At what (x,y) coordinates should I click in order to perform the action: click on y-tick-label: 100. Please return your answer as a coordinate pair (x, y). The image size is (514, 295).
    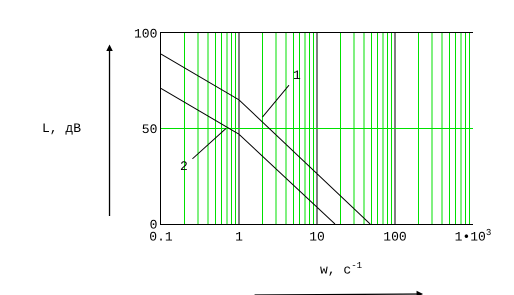
    Looking at the image, I should click on (146, 34).